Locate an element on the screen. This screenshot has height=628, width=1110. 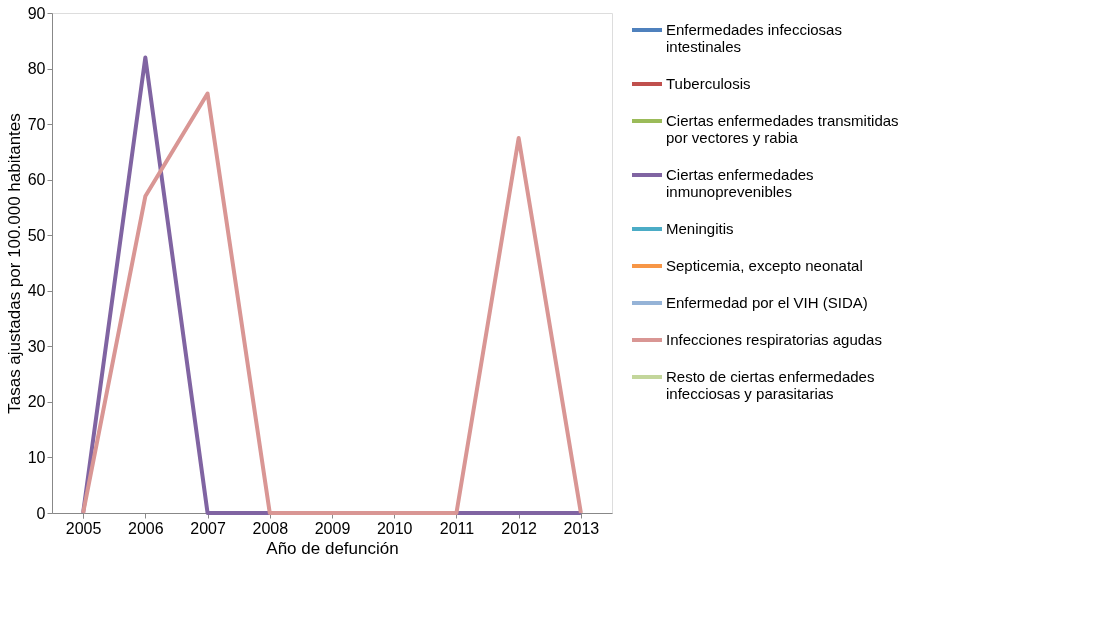
x-tick-label: 2009 is located at coordinates (332, 528).